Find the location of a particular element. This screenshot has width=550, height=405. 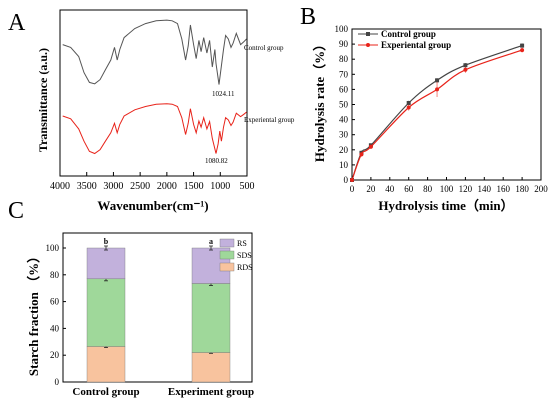

panel-b-y-tick-label: 50 is located at coordinates (344, 105).